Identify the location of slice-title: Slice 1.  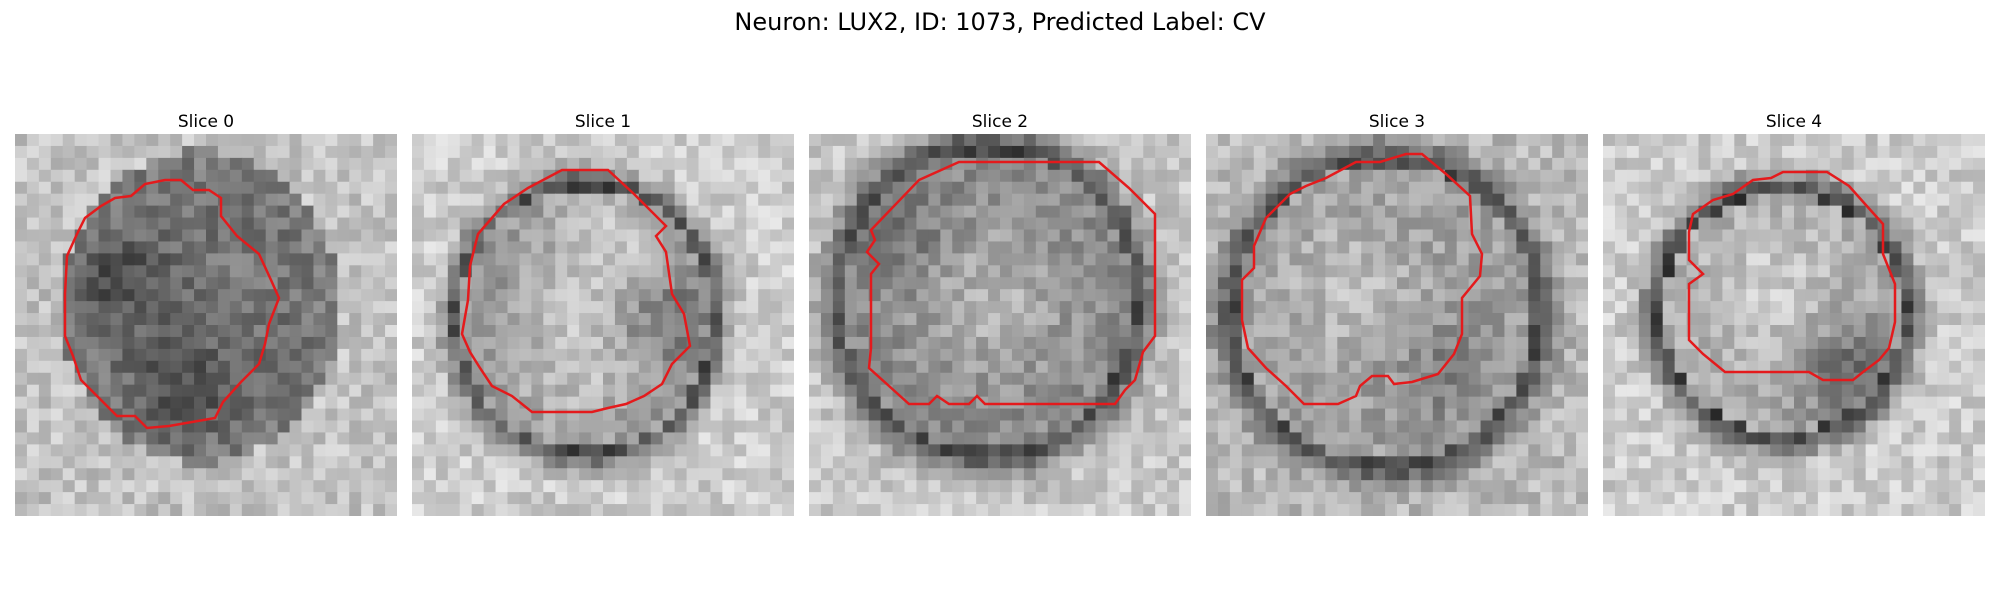
(603, 122).